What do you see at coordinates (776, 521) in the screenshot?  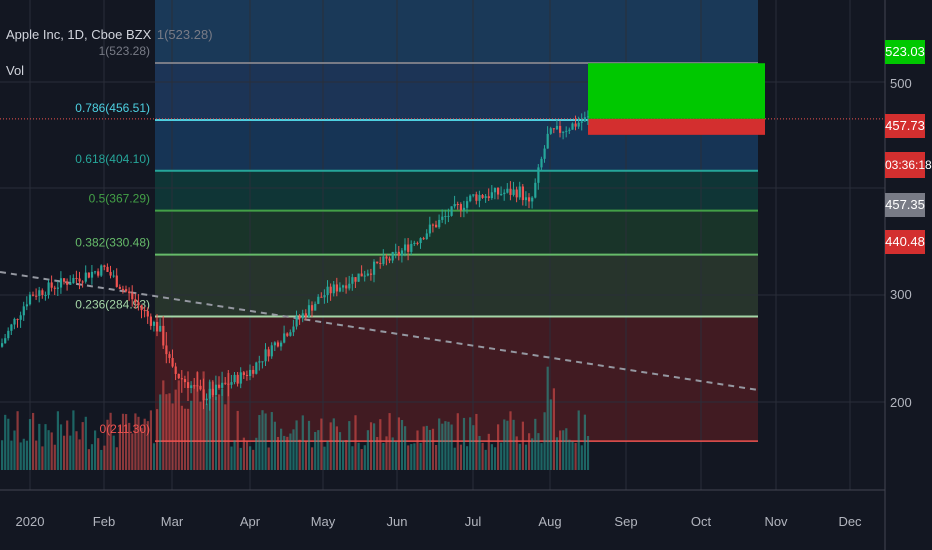 I see `x-tick: Nov` at bounding box center [776, 521].